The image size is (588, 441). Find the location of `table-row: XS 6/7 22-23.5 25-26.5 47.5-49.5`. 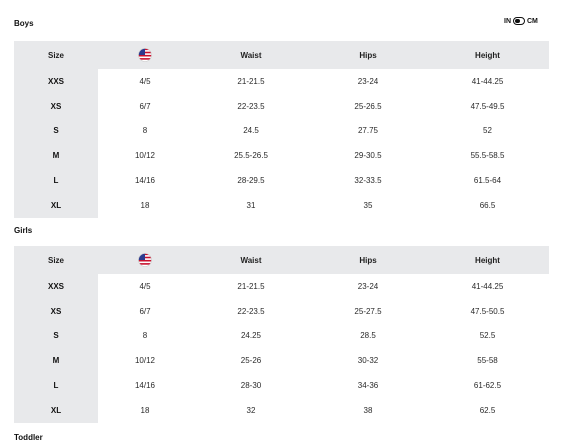

table-row: XS 6/7 22-23.5 25-26.5 47.5-49.5 is located at coordinates (281, 106).